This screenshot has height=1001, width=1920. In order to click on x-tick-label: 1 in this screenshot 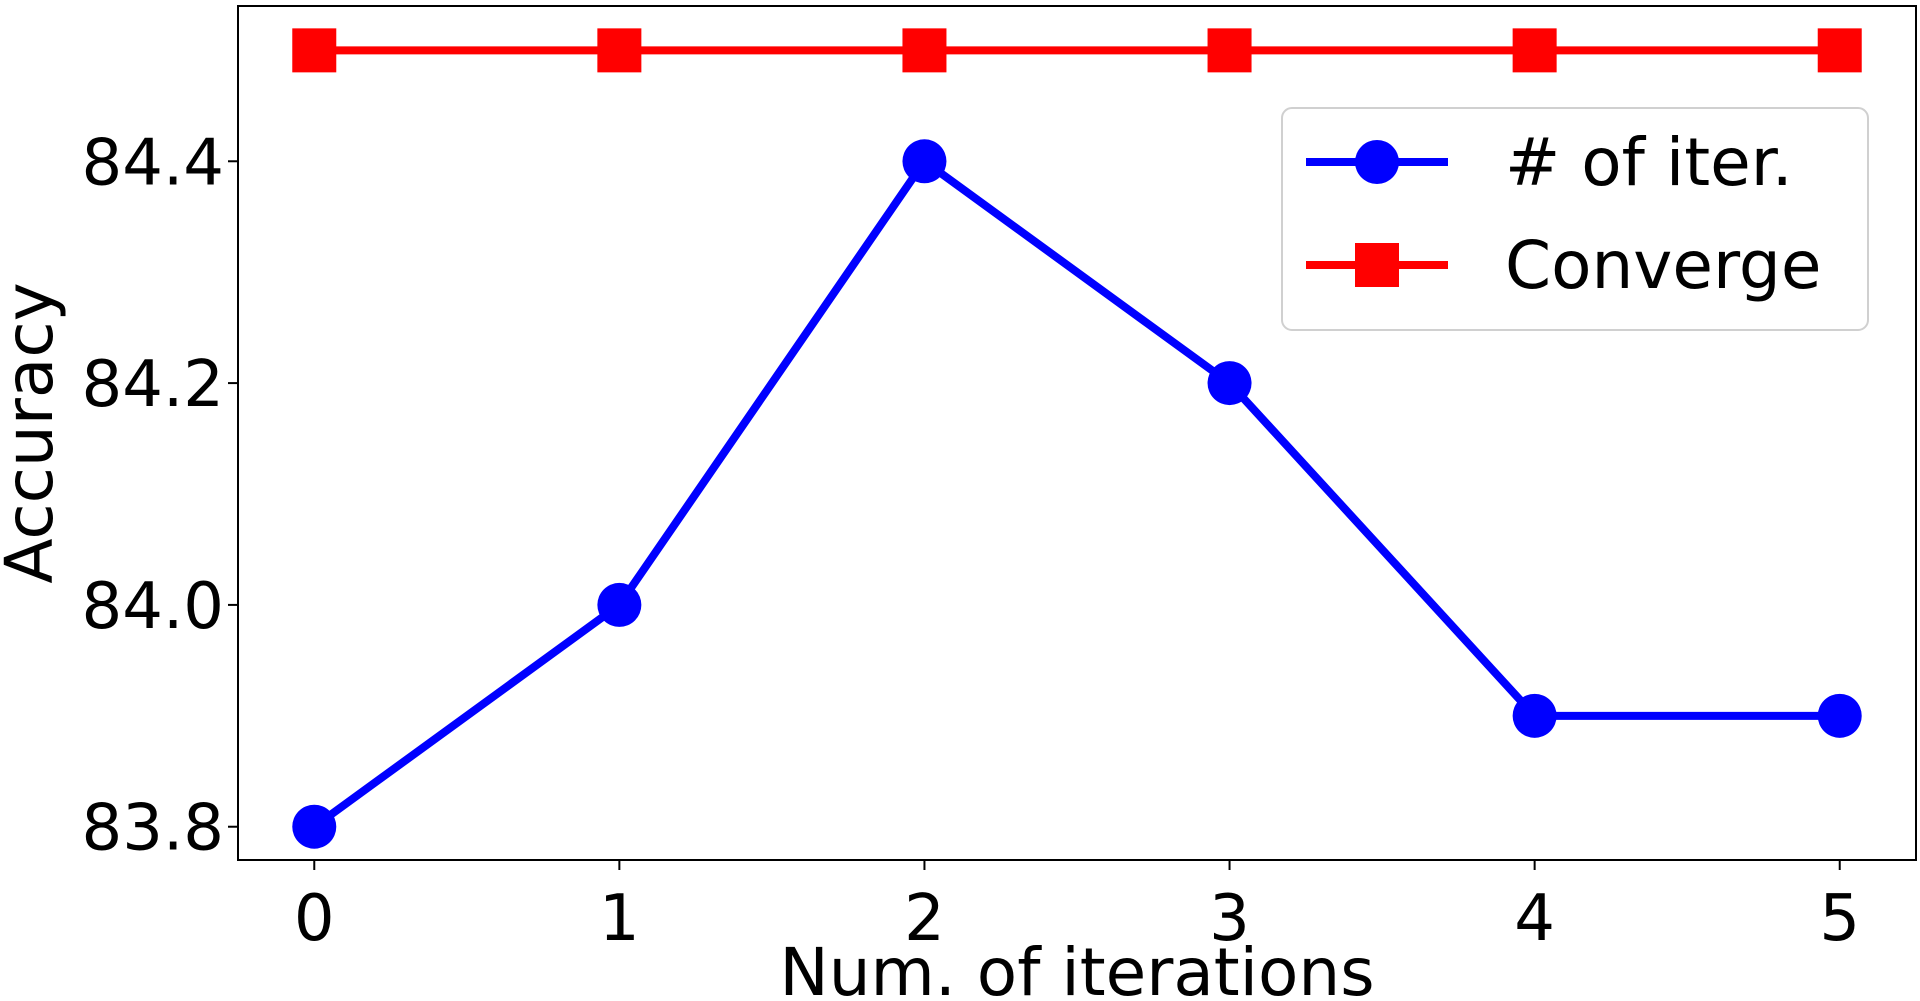, I will do `click(619, 919)`.